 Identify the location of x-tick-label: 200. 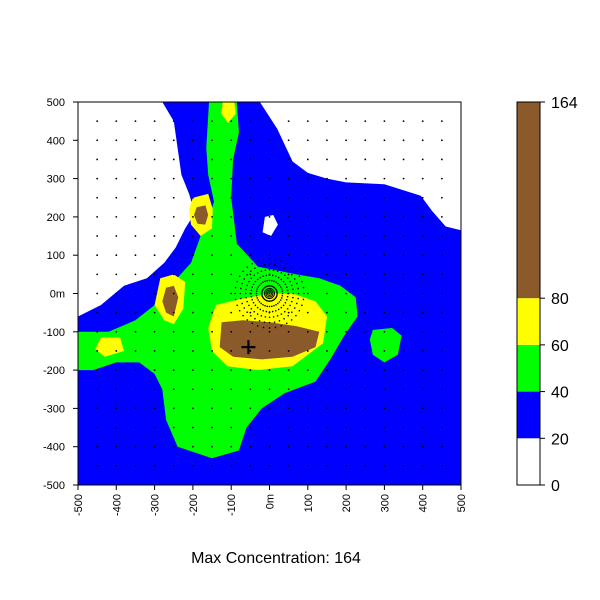
(347, 503).